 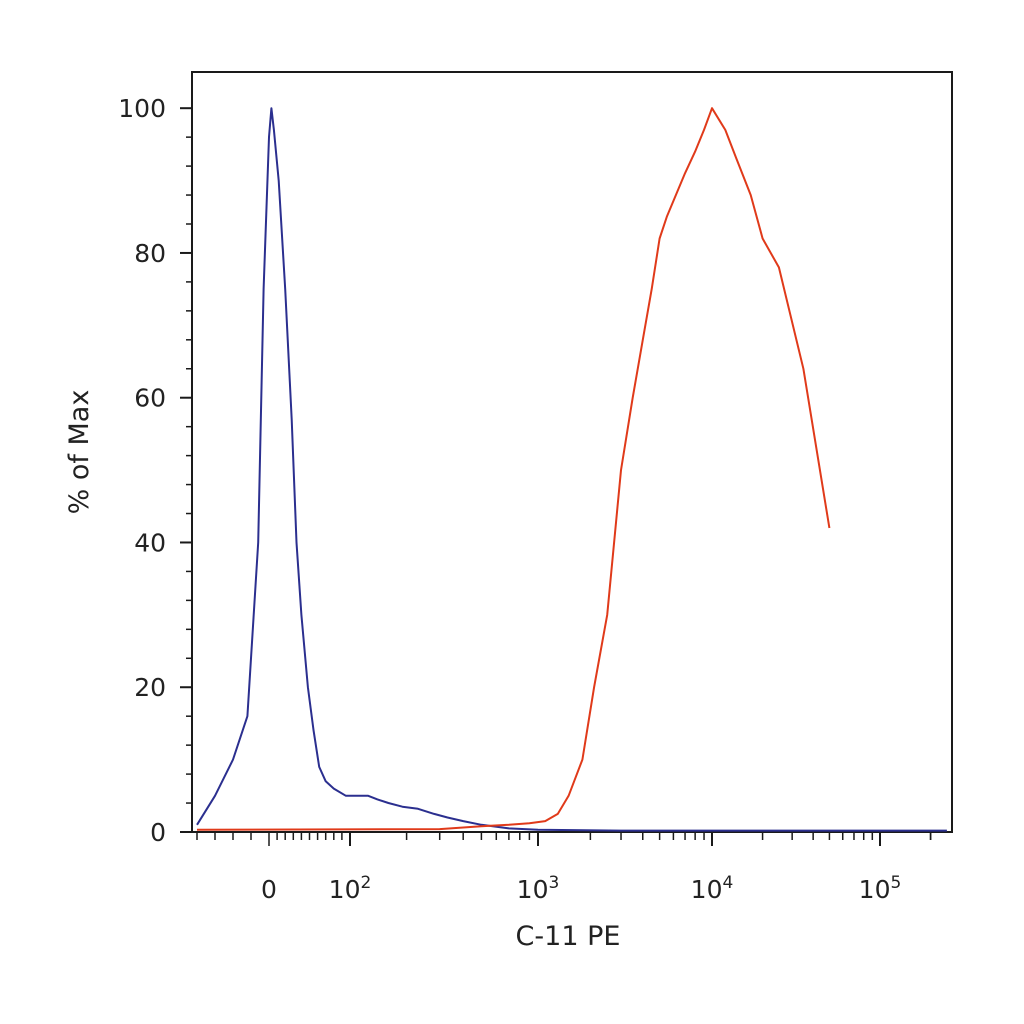 I want to click on y-tick-label: 100, so click(x=142, y=108).